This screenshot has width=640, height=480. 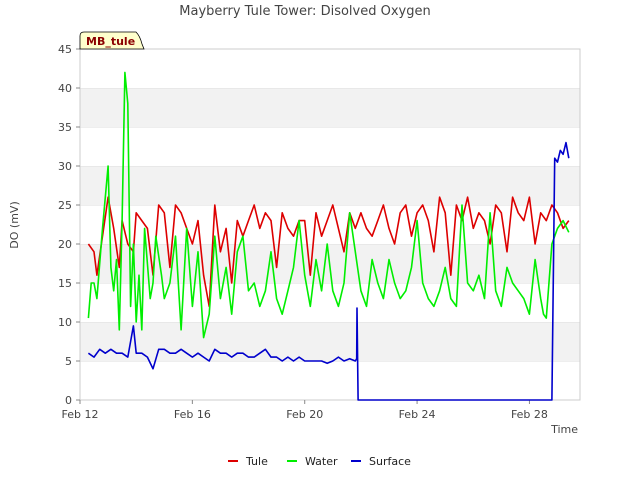 I want to click on legend-label-water: Water, so click(x=321, y=461).